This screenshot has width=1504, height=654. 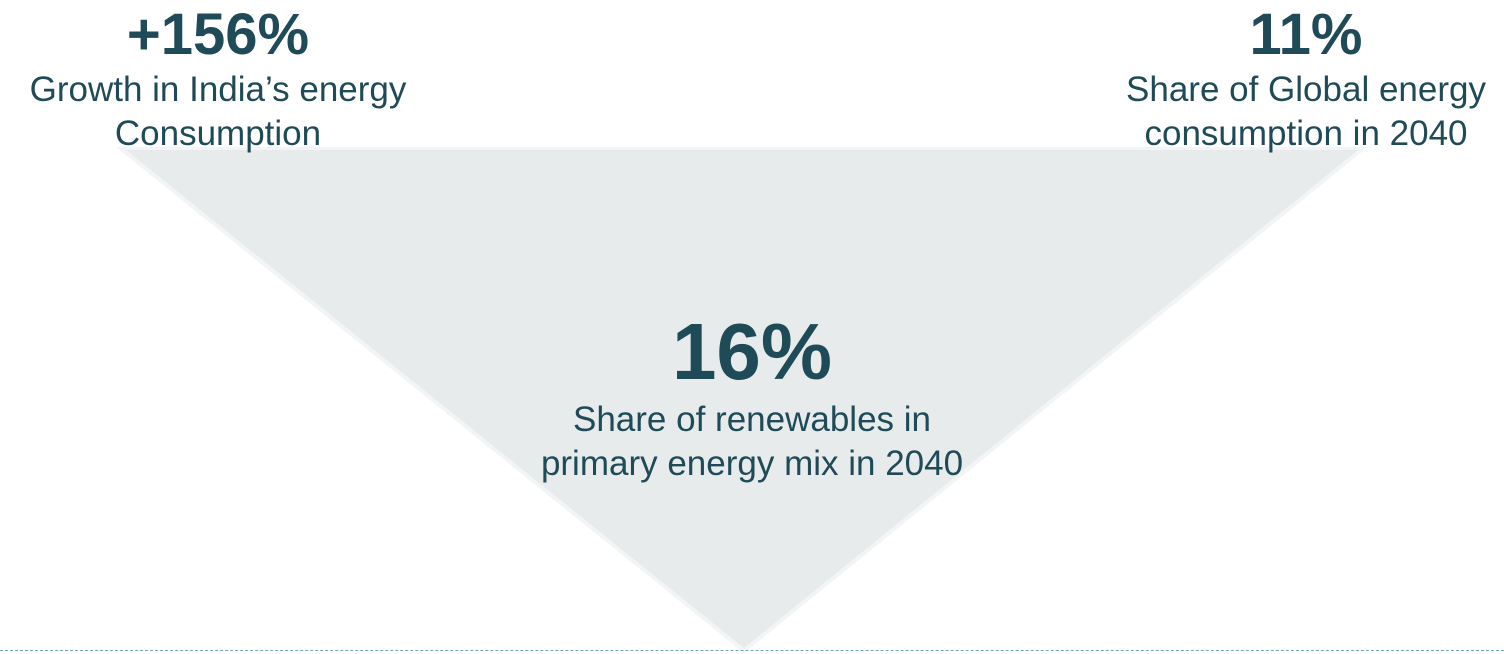 What do you see at coordinates (1306, 133) in the screenshot?
I see `stat-description-line-2: consumption in 2040` at bounding box center [1306, 133].